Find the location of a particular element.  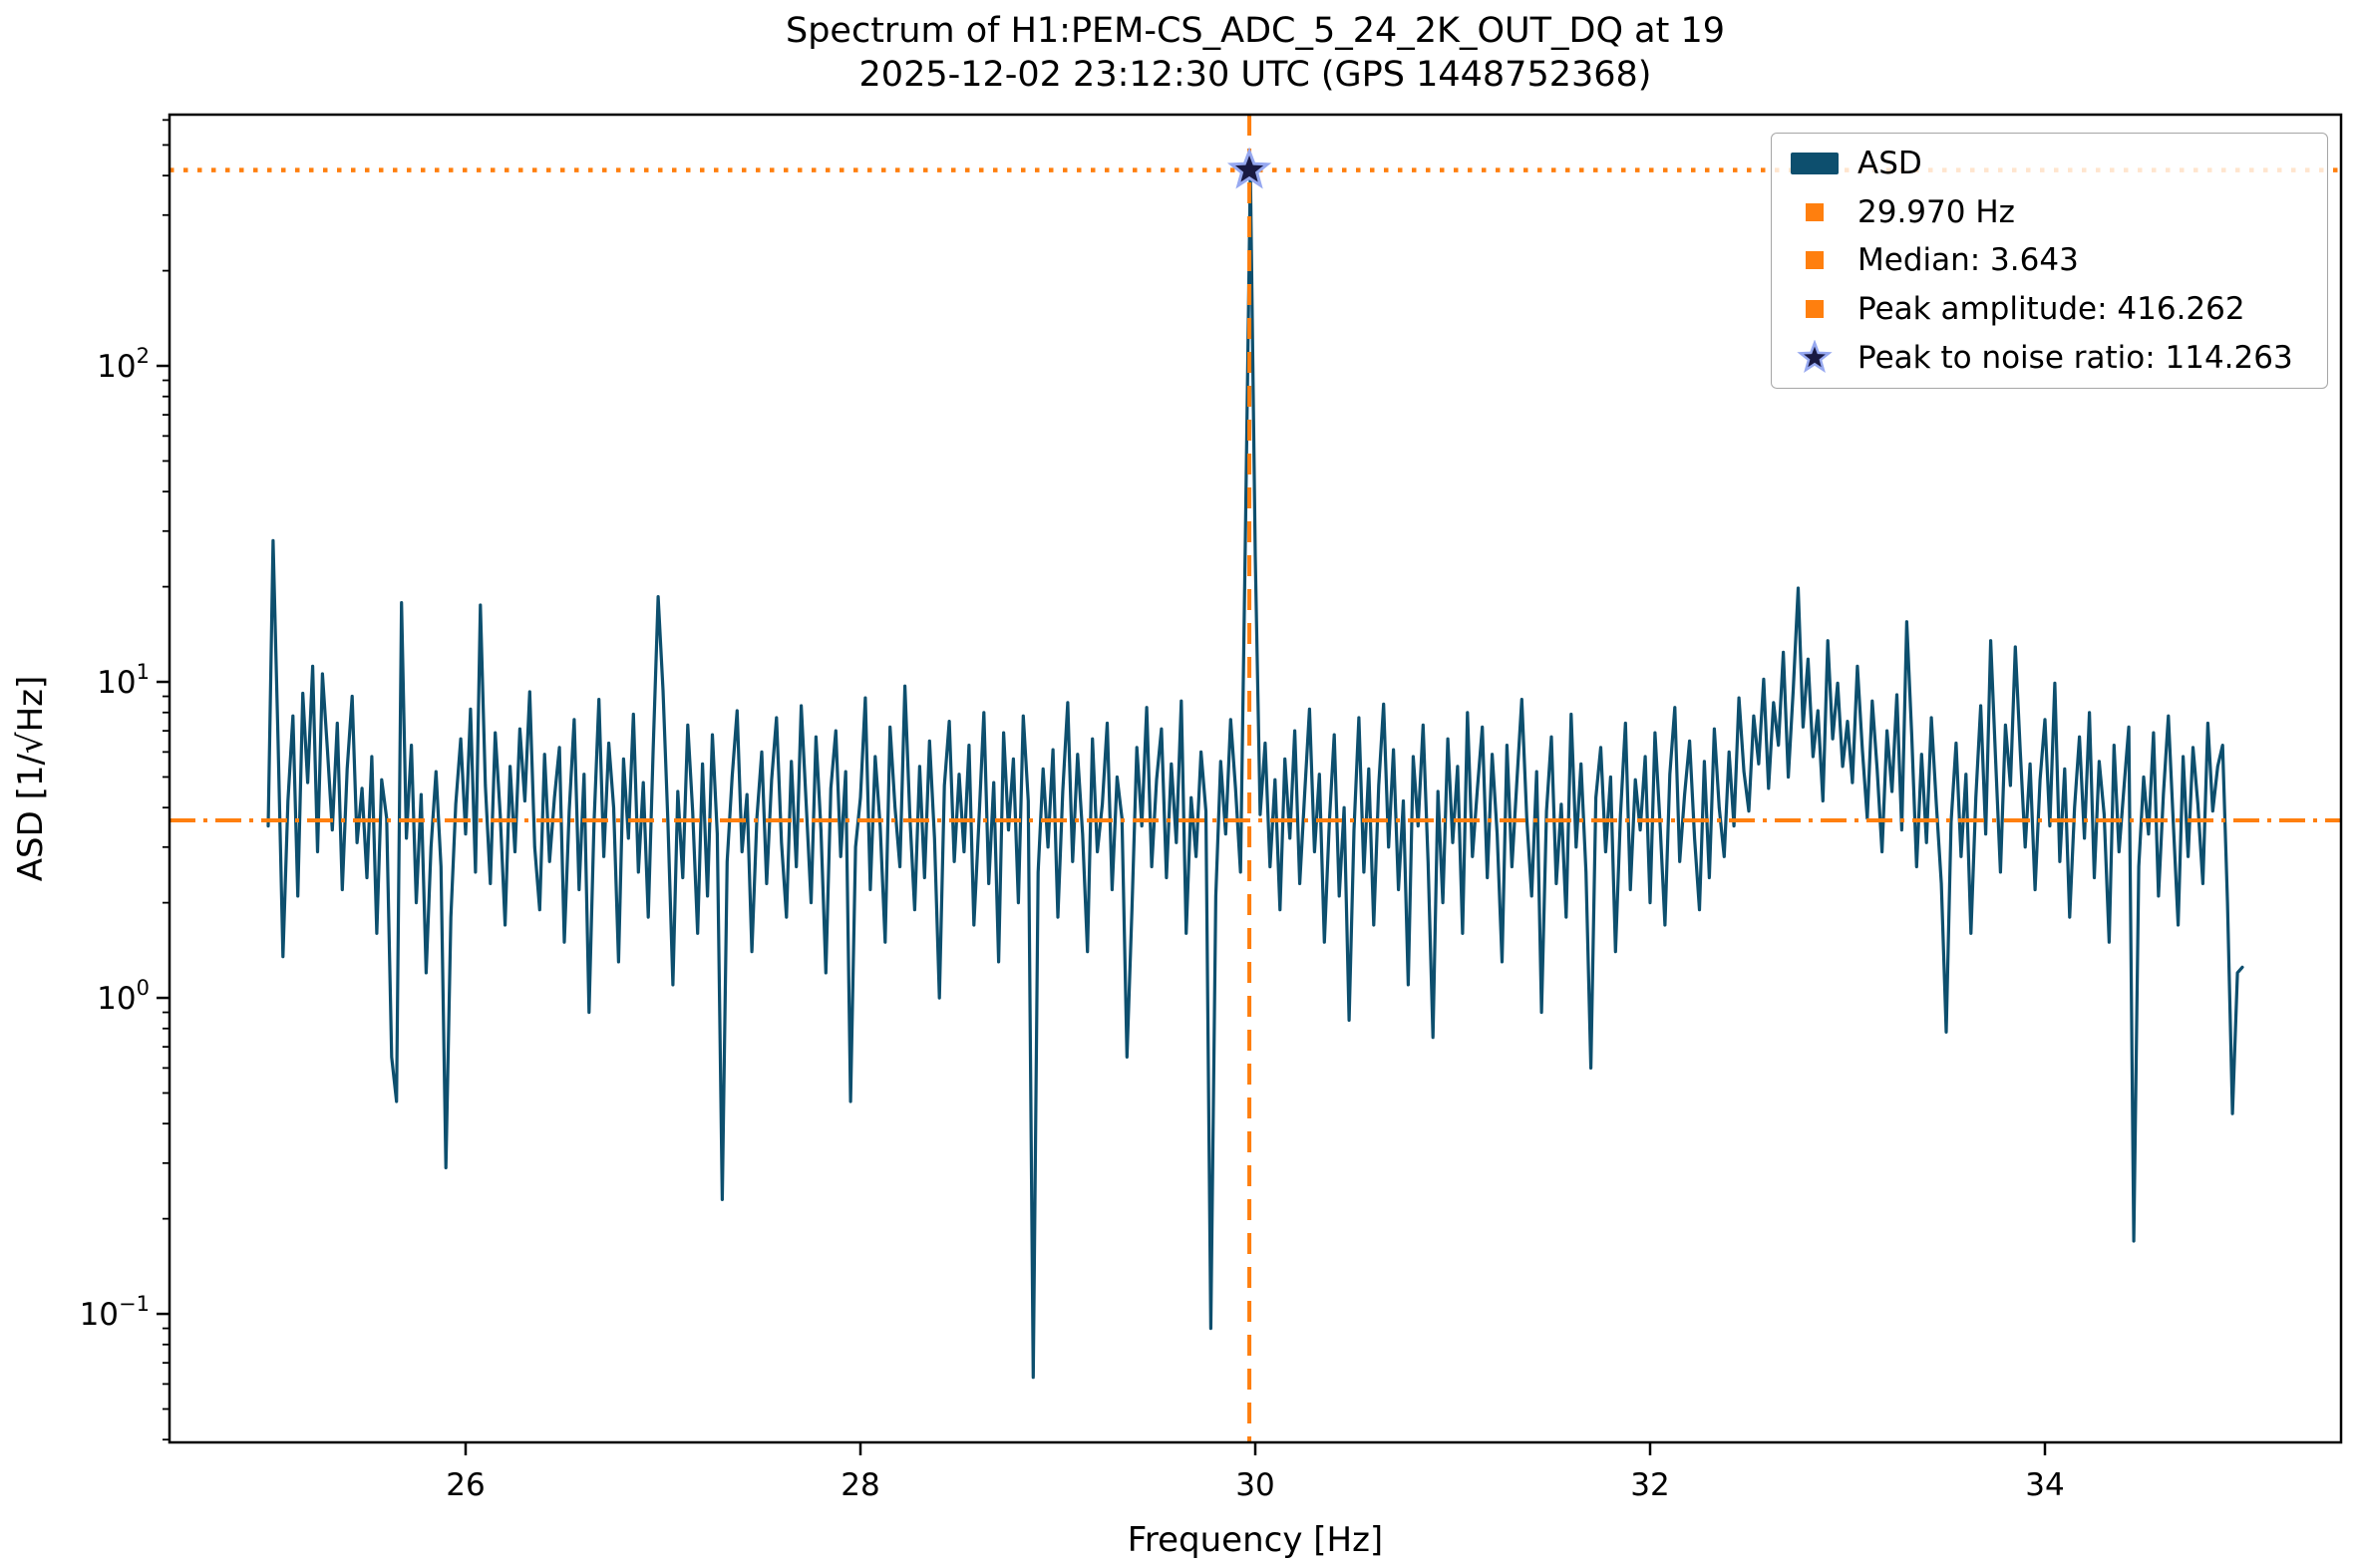

legend-label-peak-frequency: 29.970 Hz is located at coordinates (1936, 211).